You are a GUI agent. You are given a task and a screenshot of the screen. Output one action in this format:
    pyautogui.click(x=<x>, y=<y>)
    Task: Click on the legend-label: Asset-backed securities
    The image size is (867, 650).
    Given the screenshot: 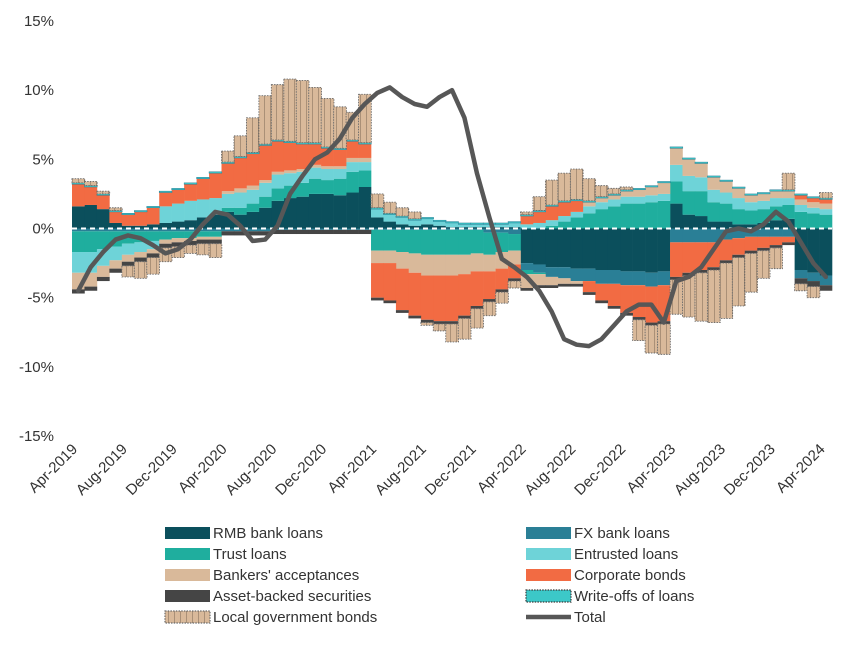 What is the action you would take?
    pyautogui.click(x=292, y=596)
    